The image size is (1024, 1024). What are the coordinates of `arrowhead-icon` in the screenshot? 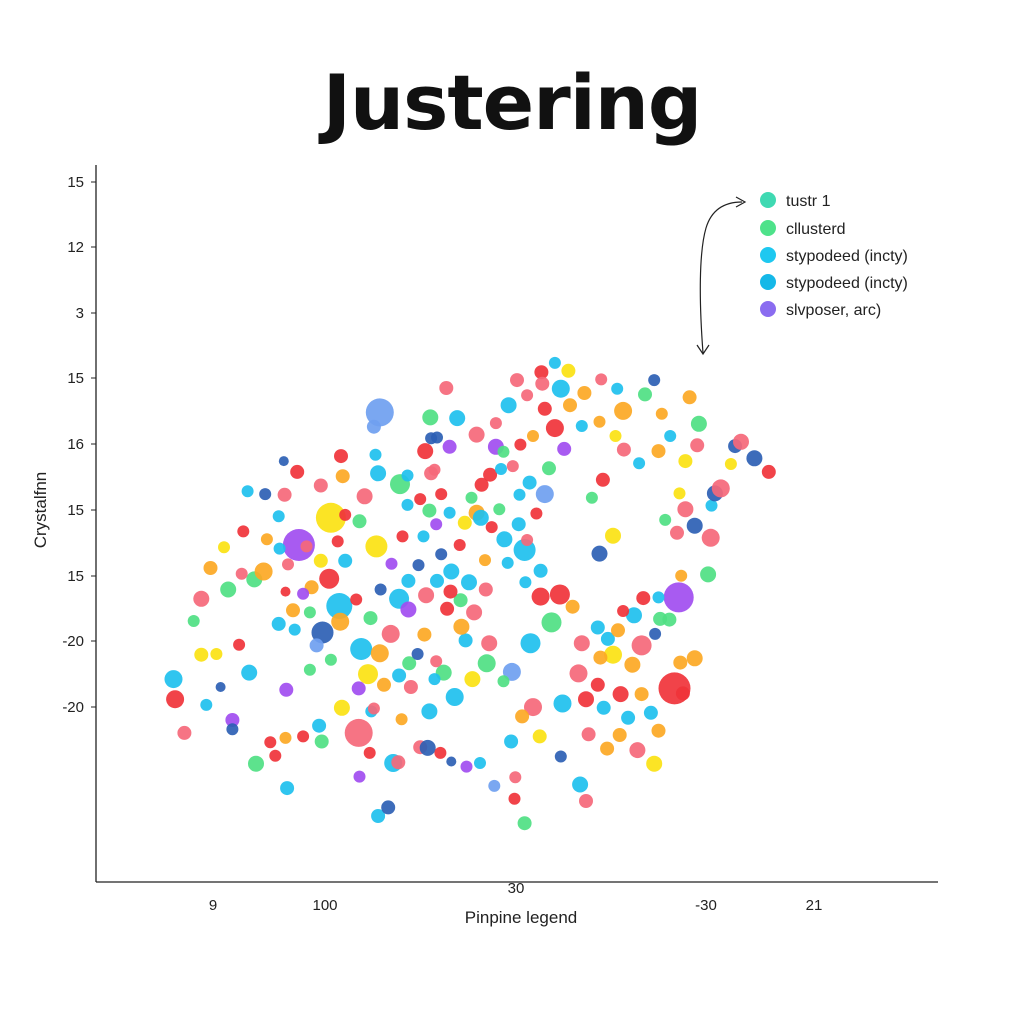 It's located at (741, 202).